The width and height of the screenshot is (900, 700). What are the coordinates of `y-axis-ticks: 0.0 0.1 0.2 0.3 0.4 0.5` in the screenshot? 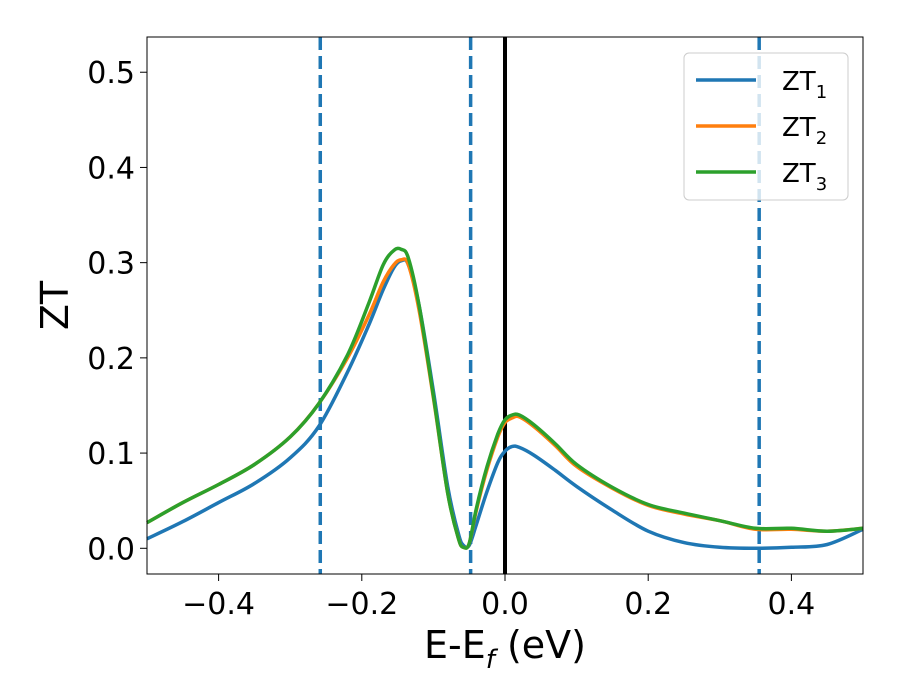 It's located at (117, 311).